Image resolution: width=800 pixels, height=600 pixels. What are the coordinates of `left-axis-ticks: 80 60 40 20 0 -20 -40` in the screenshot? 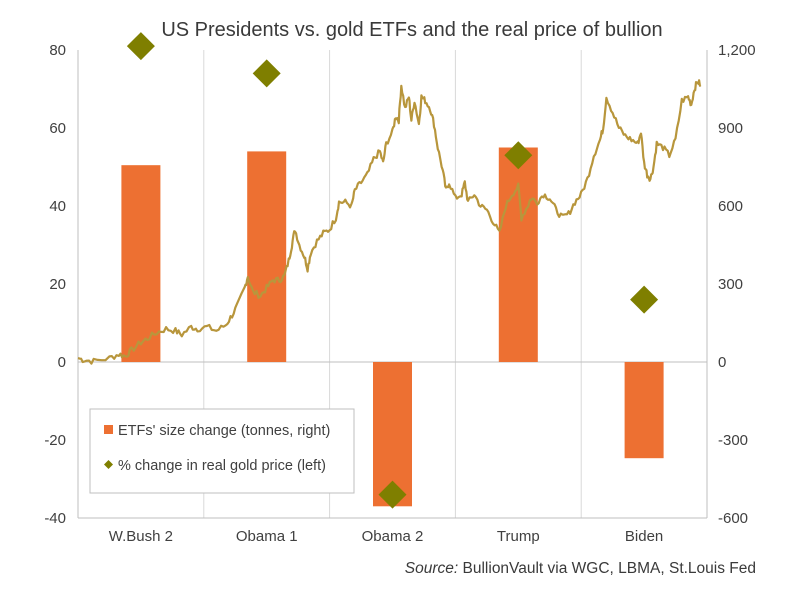 It's located at (55, 284).